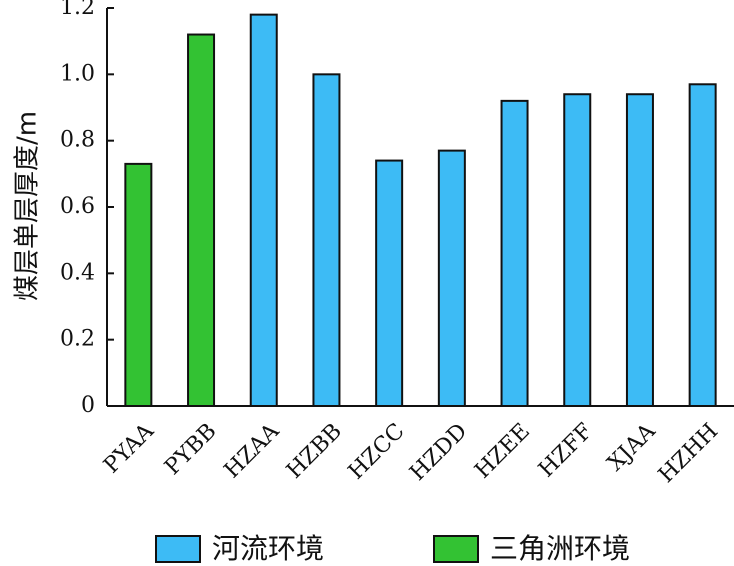  I want to click on y-tick-label: 1.2, so click(77, 10).